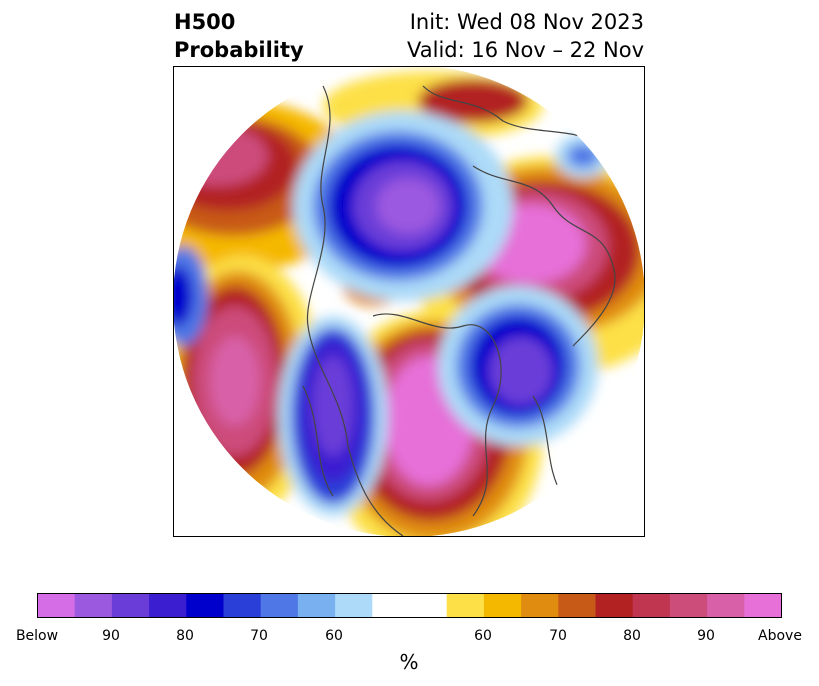 The width and height of the screenshot is (819, 686). I want to click on colorbar-label-above-80: 80, so click(632, 636).